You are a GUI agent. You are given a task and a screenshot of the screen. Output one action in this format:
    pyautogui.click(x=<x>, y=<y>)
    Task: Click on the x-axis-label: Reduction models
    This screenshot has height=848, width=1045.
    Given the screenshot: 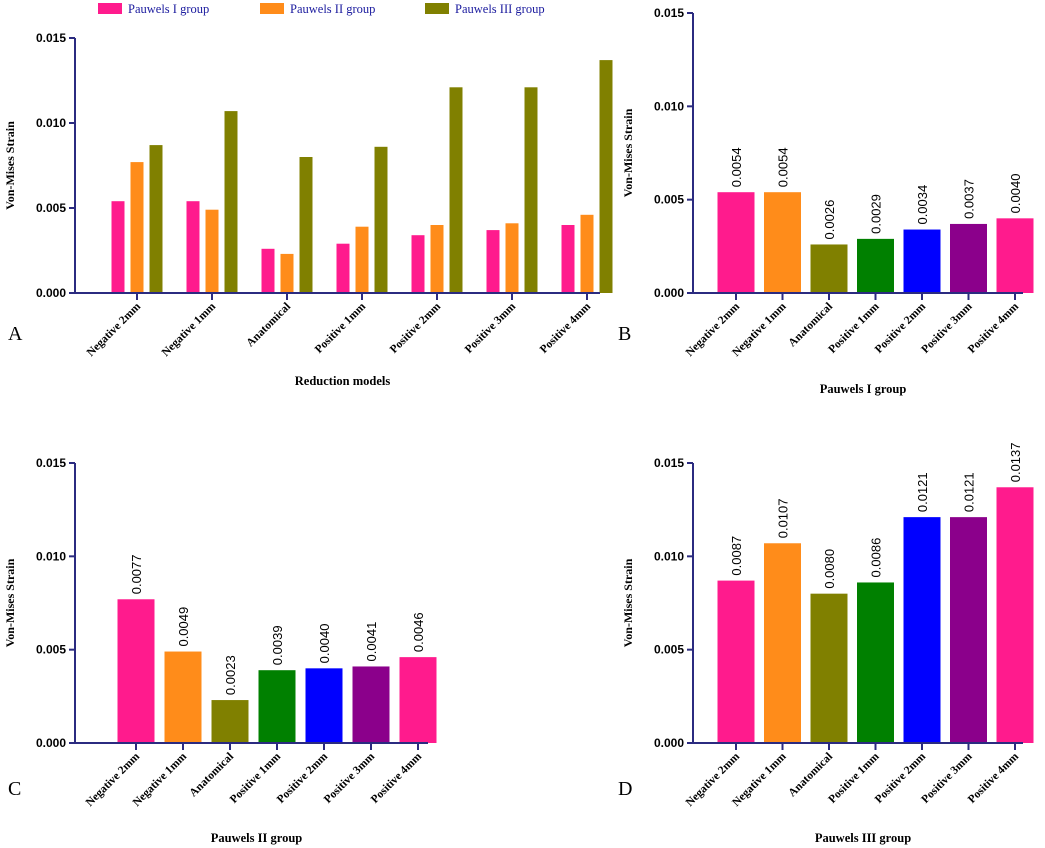 What is the action you would take?
    pyautogui.click(x=343, y=381)
    